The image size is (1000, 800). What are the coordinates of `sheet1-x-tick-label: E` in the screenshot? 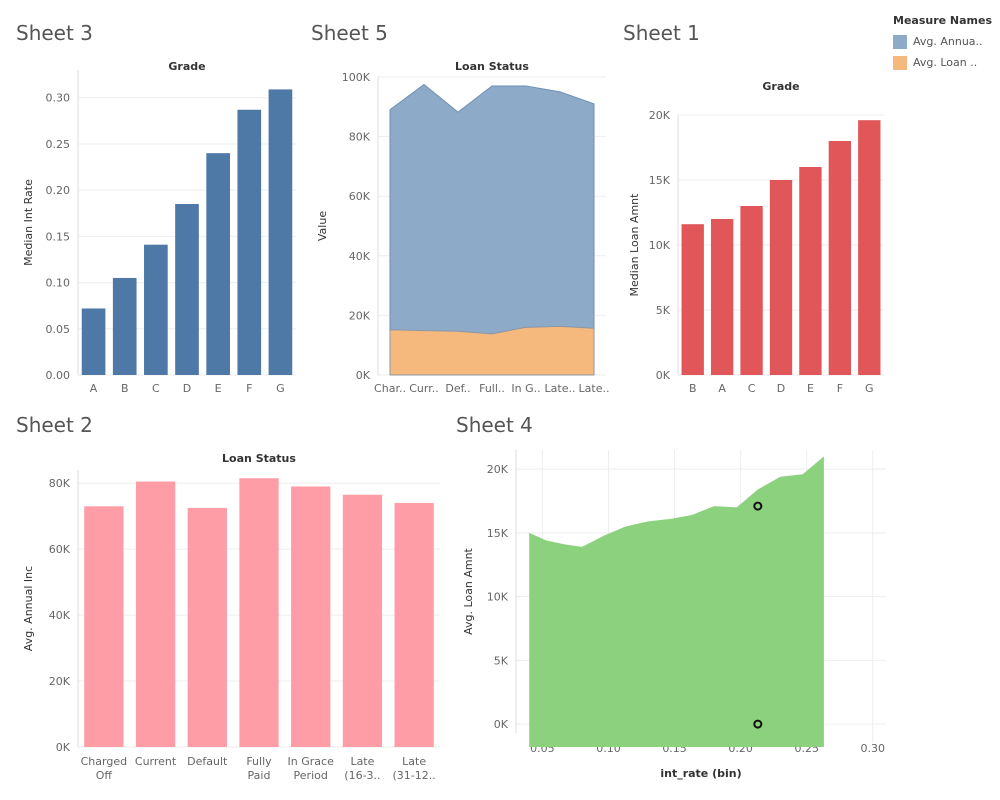 It's located at (810, 388).